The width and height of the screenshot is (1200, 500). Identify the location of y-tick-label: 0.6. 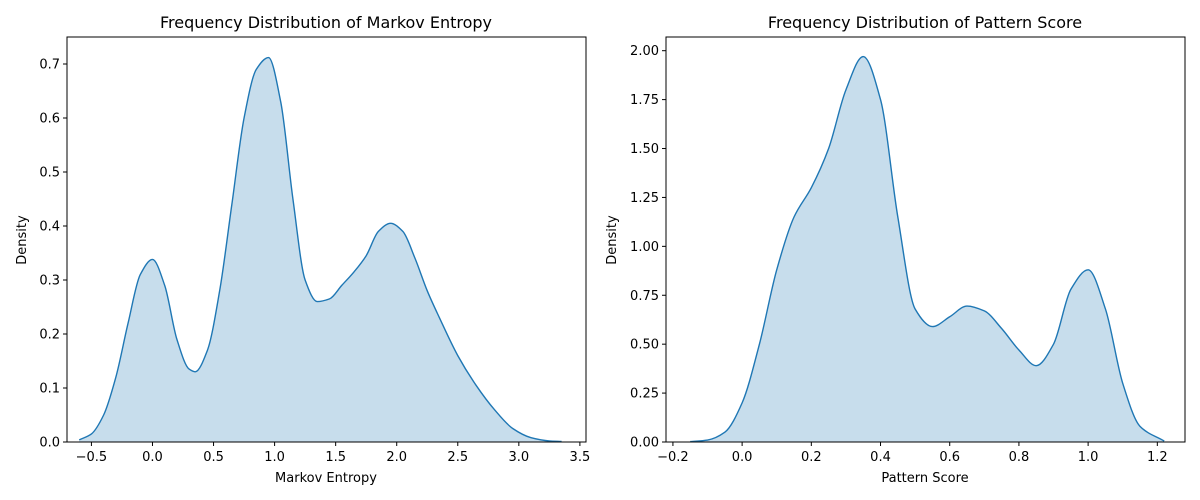
(49, 119).